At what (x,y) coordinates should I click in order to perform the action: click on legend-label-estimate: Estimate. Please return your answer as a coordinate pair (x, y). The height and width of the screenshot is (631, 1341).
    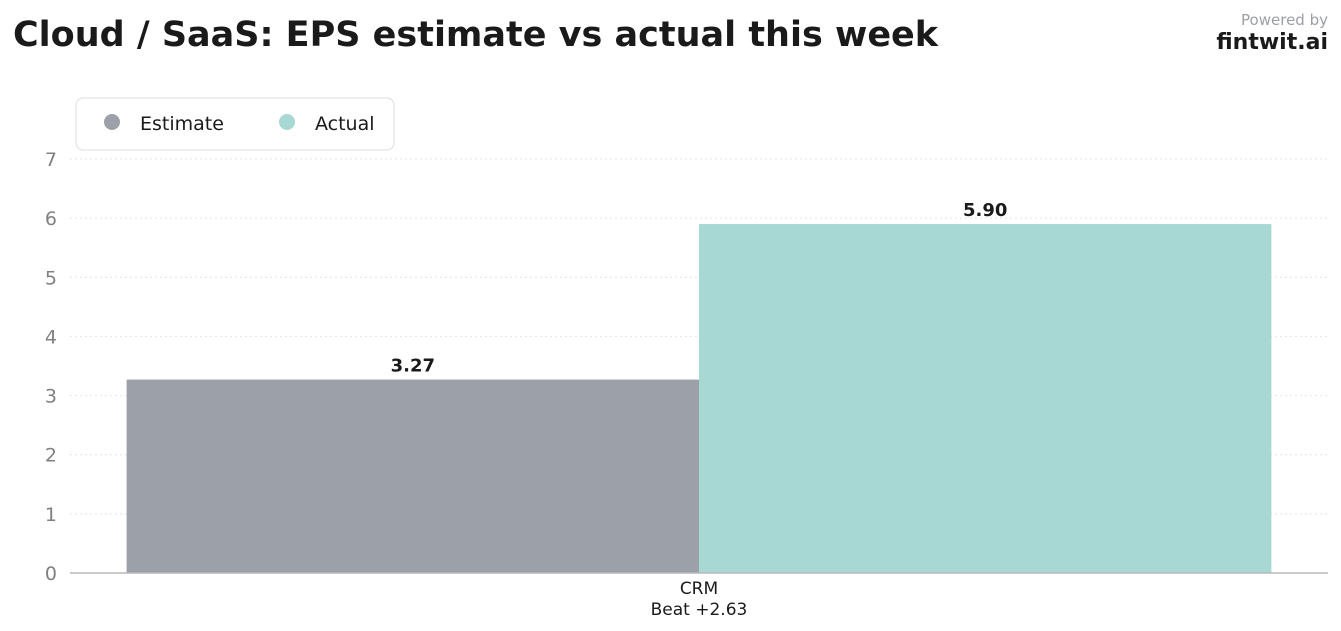
    Looking at the image, I should click on (182, 124).